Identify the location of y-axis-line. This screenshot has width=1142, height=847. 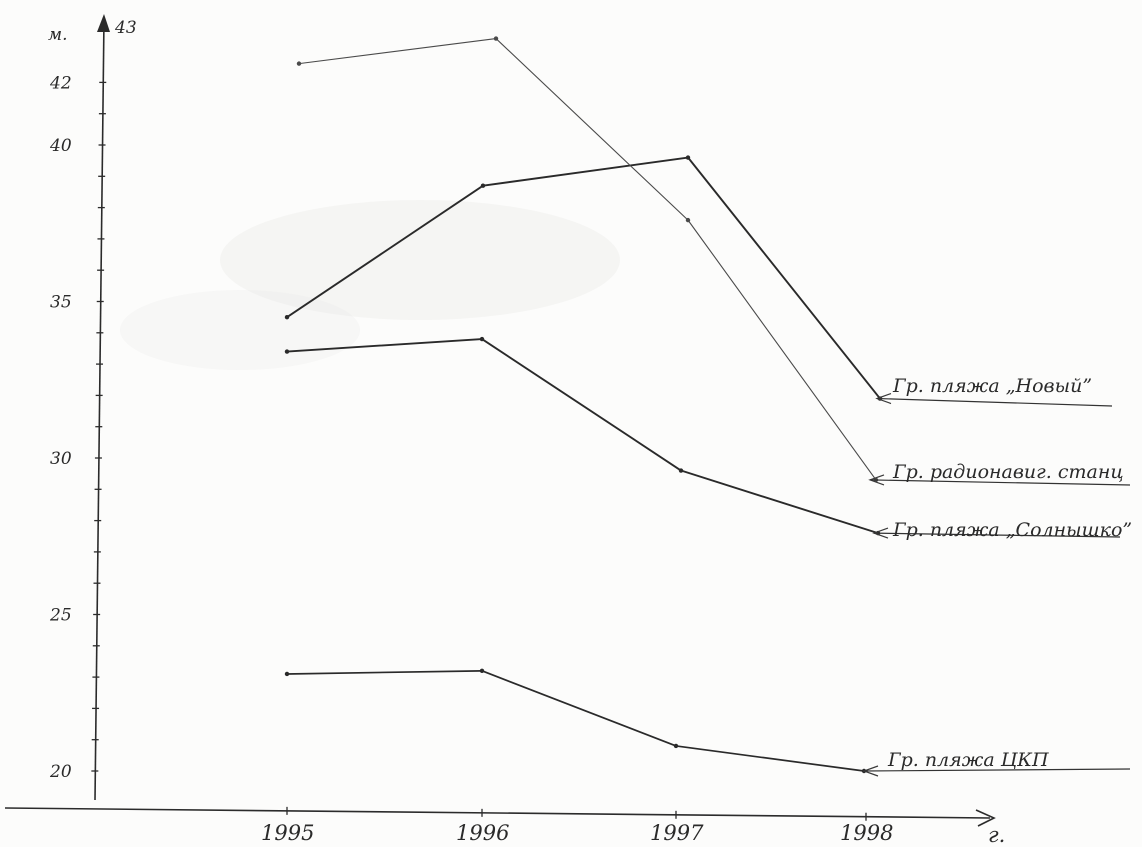
(99, 409).